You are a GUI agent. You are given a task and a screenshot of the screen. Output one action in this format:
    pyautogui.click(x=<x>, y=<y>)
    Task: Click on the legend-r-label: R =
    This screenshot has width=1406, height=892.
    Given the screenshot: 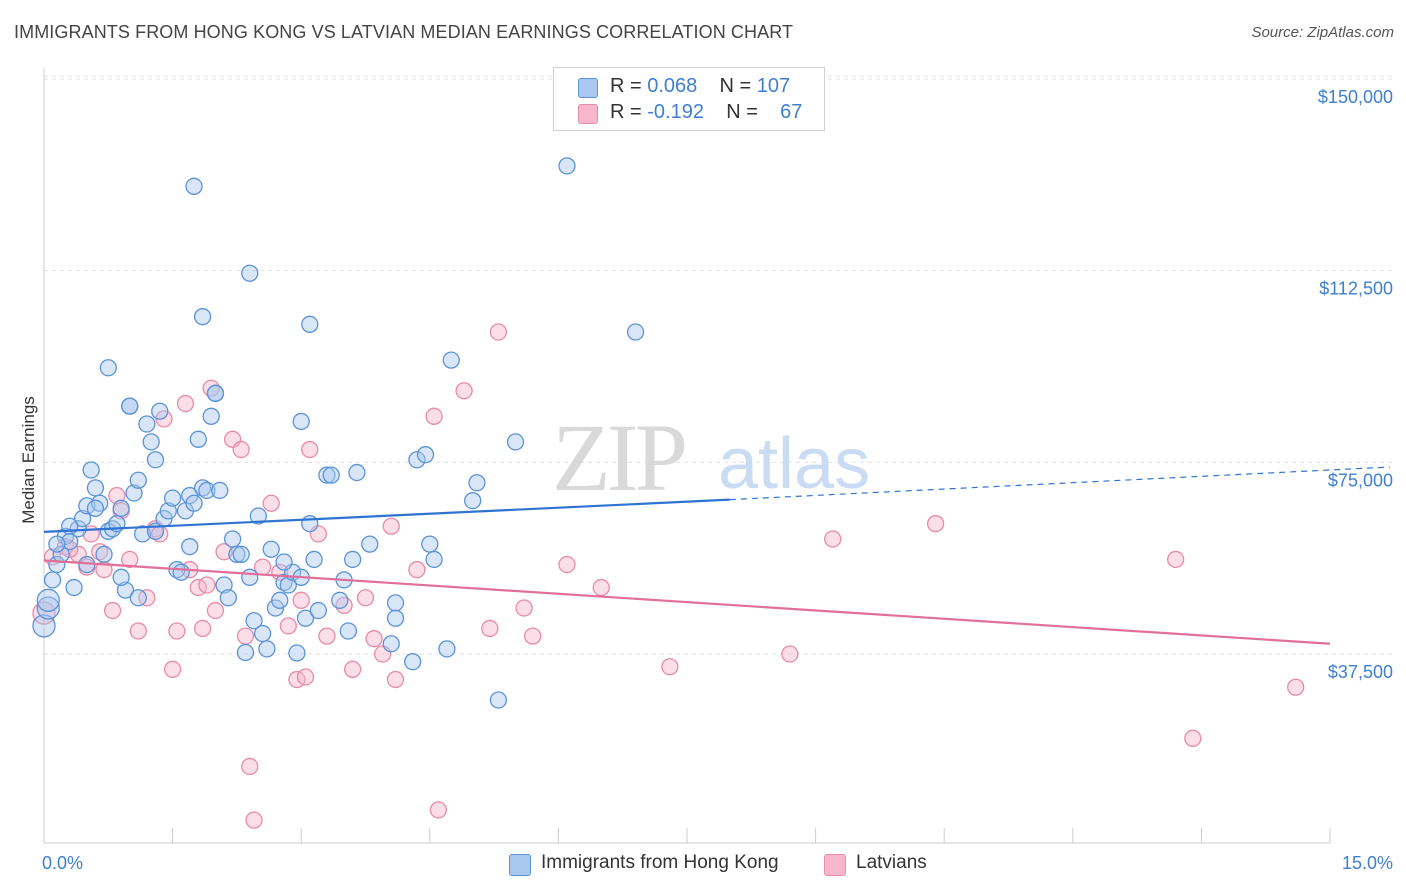 What is the action you would take?
    pyautogui.click(x=629, y=112)
    